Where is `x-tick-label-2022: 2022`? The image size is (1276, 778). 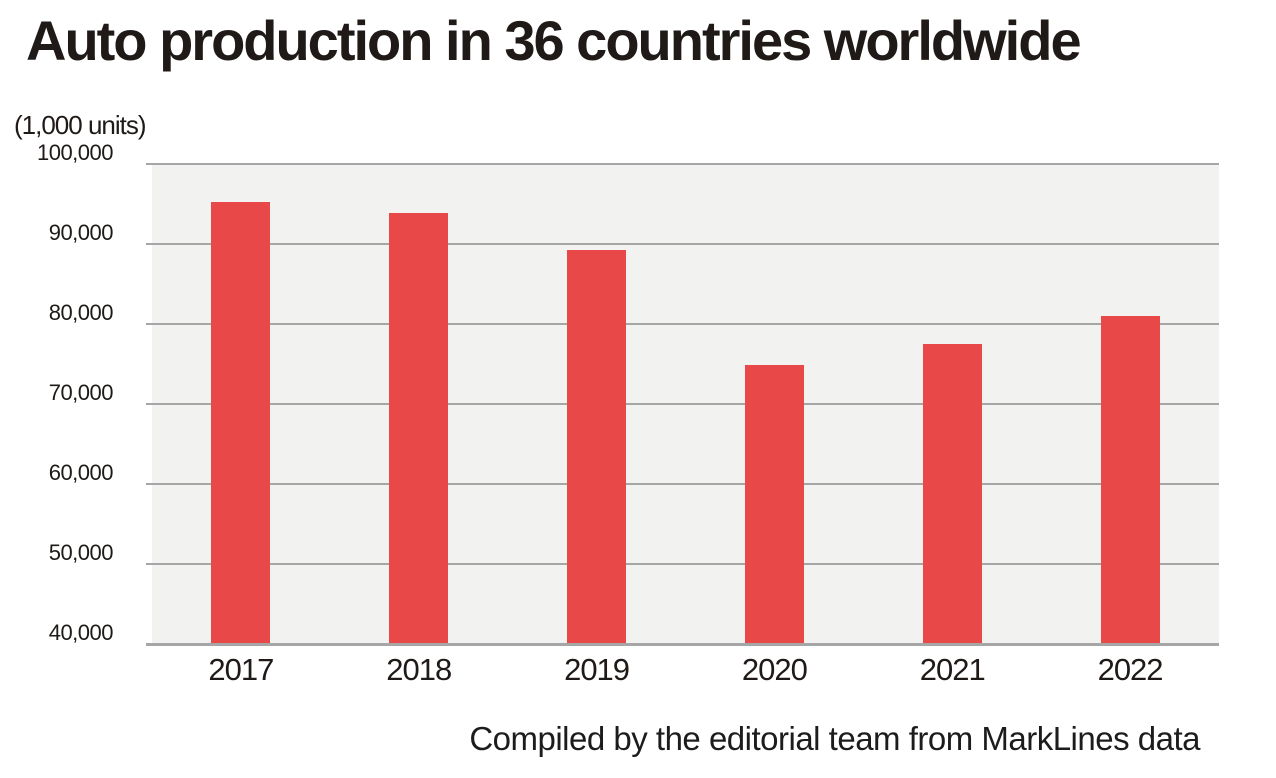 x-tick-label-2022: 2022 is located at coordinates (1130, 669).